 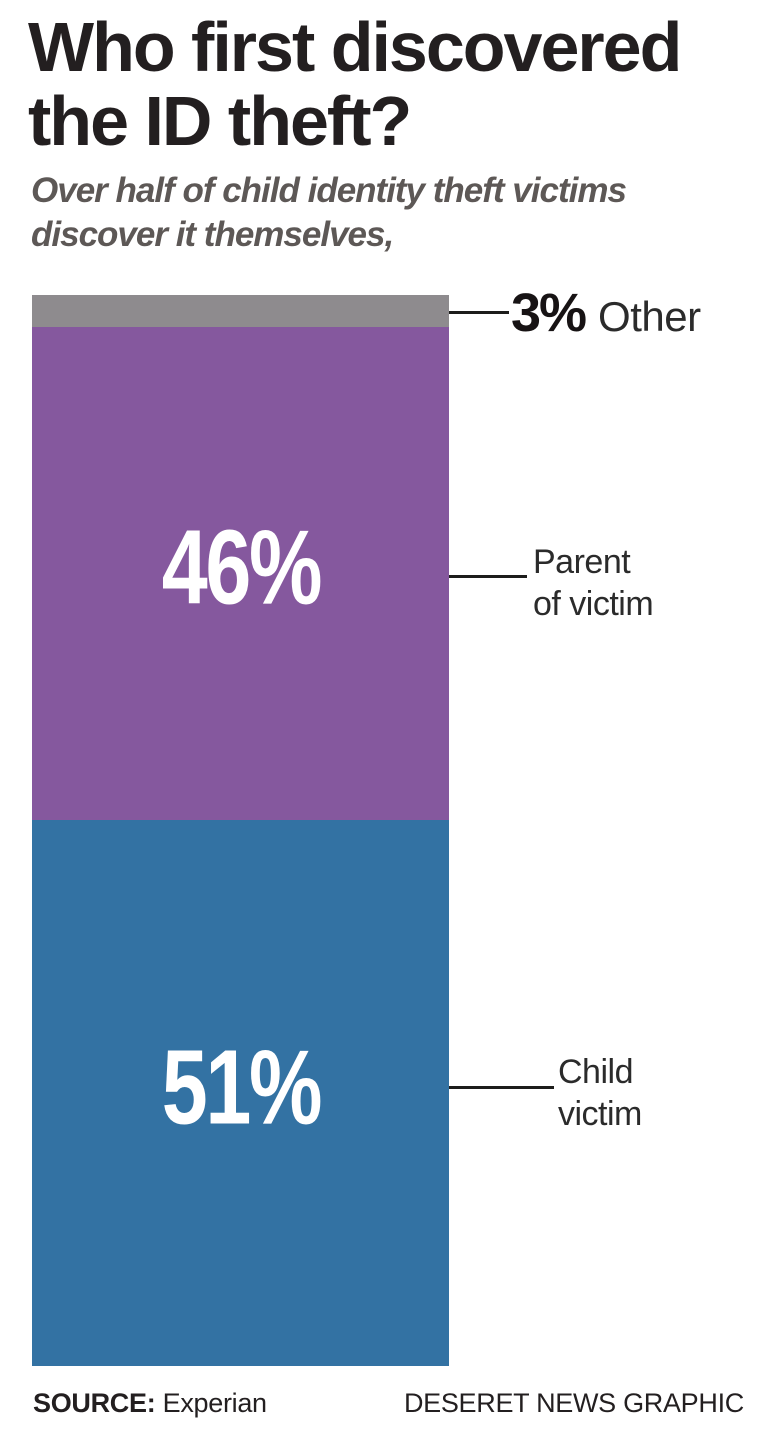 What do you see at coordinates (94, 1403) in the screenshot?
I see `source-label: SOURCE:` at bounding box center [94, 1403].